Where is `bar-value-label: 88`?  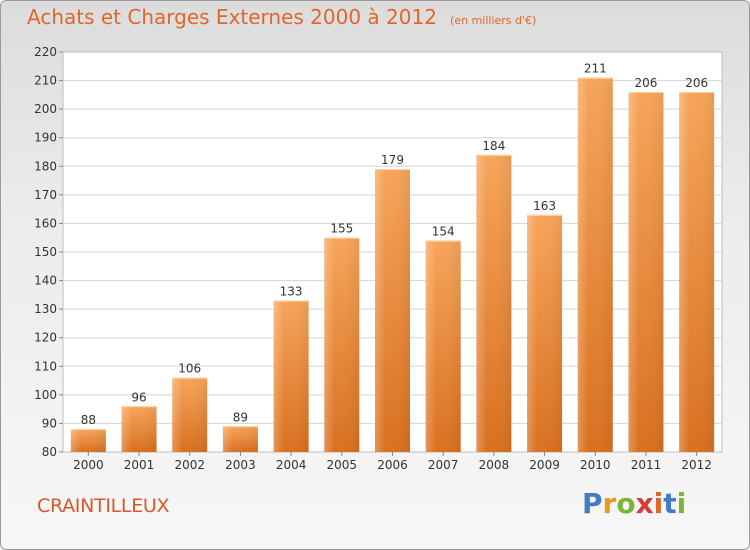
bar-value-label: 88 is located at coordinates (88, 420).